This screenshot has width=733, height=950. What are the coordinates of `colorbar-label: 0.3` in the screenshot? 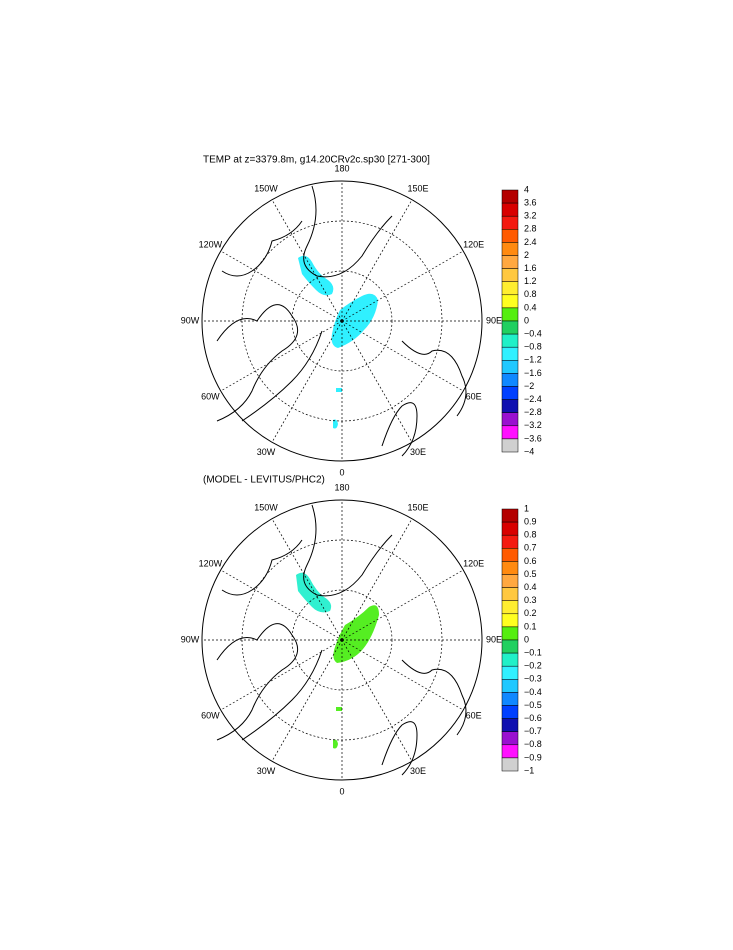 It's located at (530, 600).